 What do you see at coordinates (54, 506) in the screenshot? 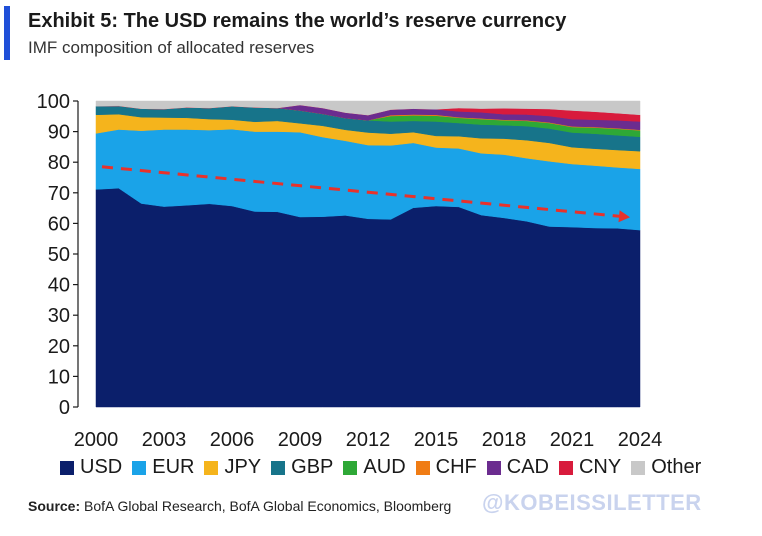
I see `source-label: Source:` at bounding box center [54, 506].